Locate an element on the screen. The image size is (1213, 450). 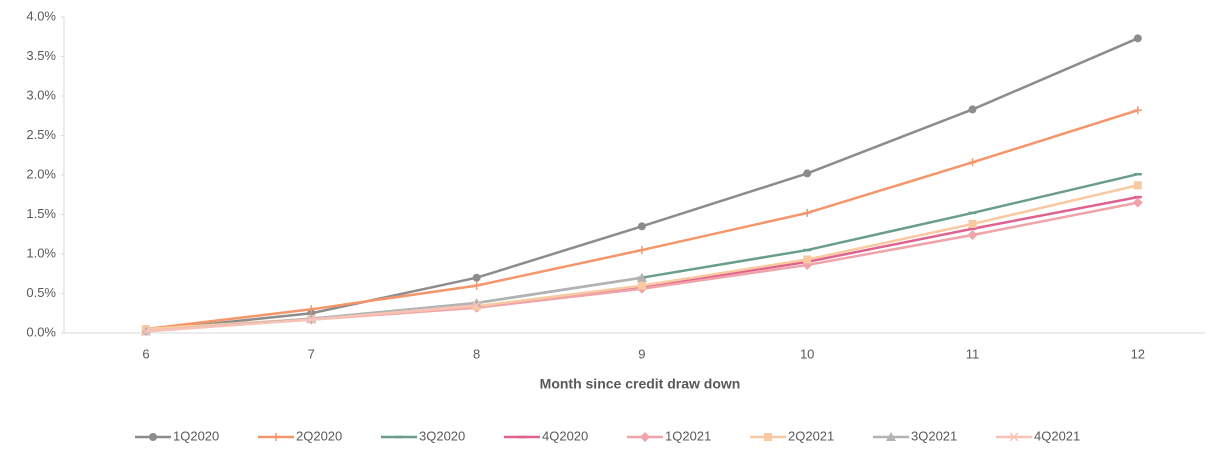
legend-label: 4Q2020 is located at coordinates (565, 435).